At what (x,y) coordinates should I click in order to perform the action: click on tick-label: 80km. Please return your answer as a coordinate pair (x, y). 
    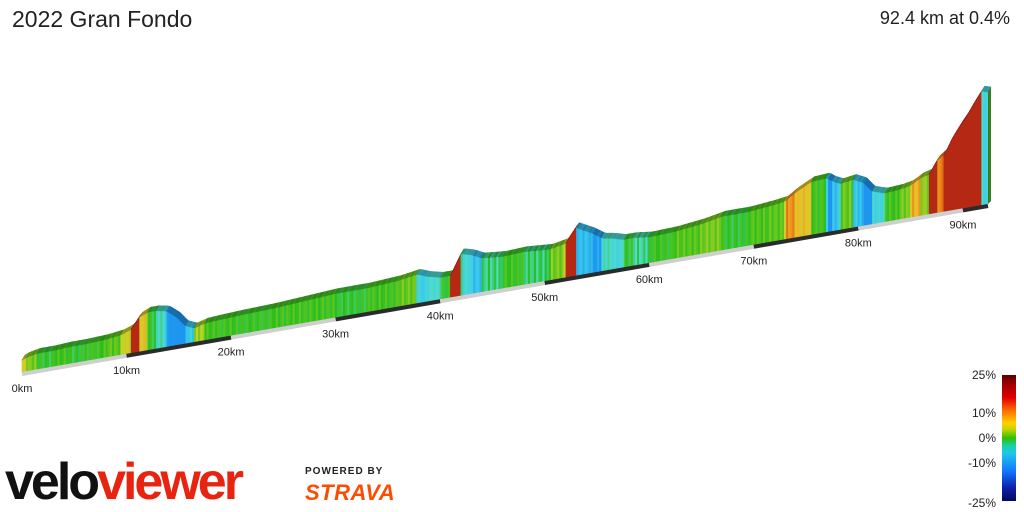
    Looking at the image, I should click on (858, 244).